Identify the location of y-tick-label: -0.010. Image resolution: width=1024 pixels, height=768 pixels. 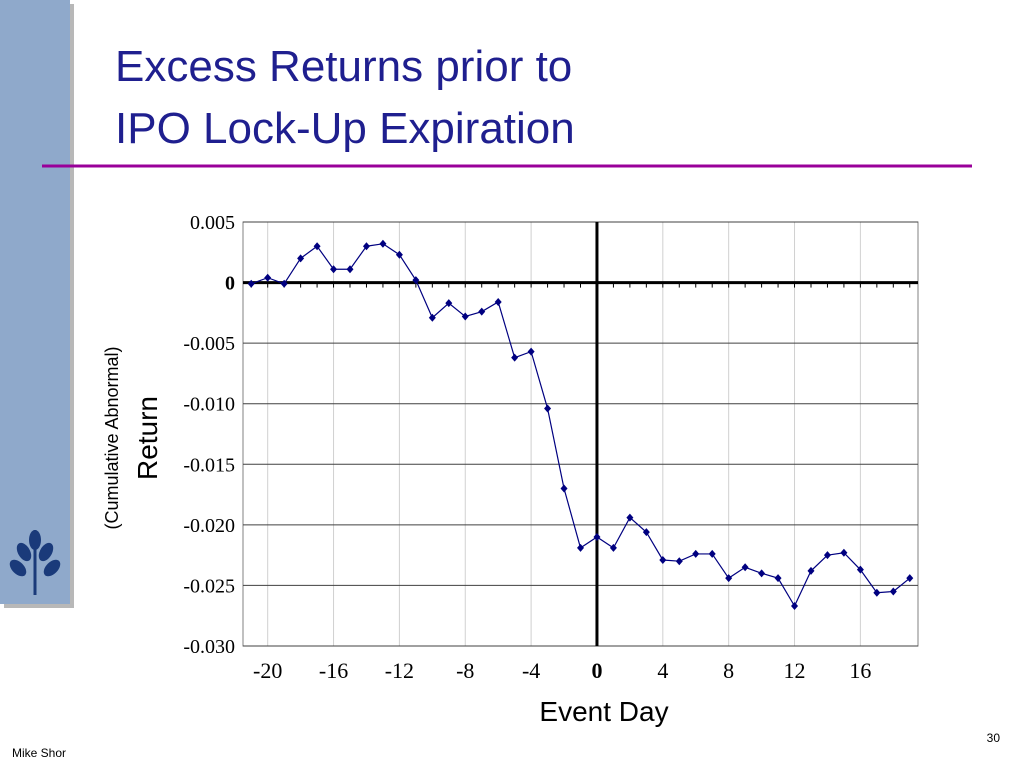
(209, 405).